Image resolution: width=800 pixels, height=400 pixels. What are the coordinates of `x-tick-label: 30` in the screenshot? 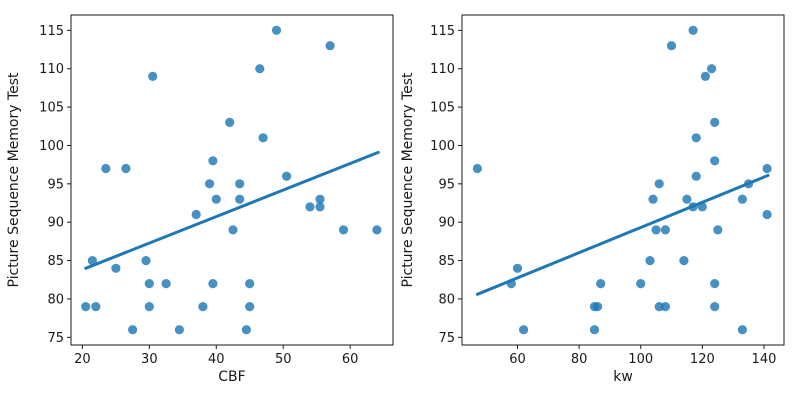 It's located at (149, 359).